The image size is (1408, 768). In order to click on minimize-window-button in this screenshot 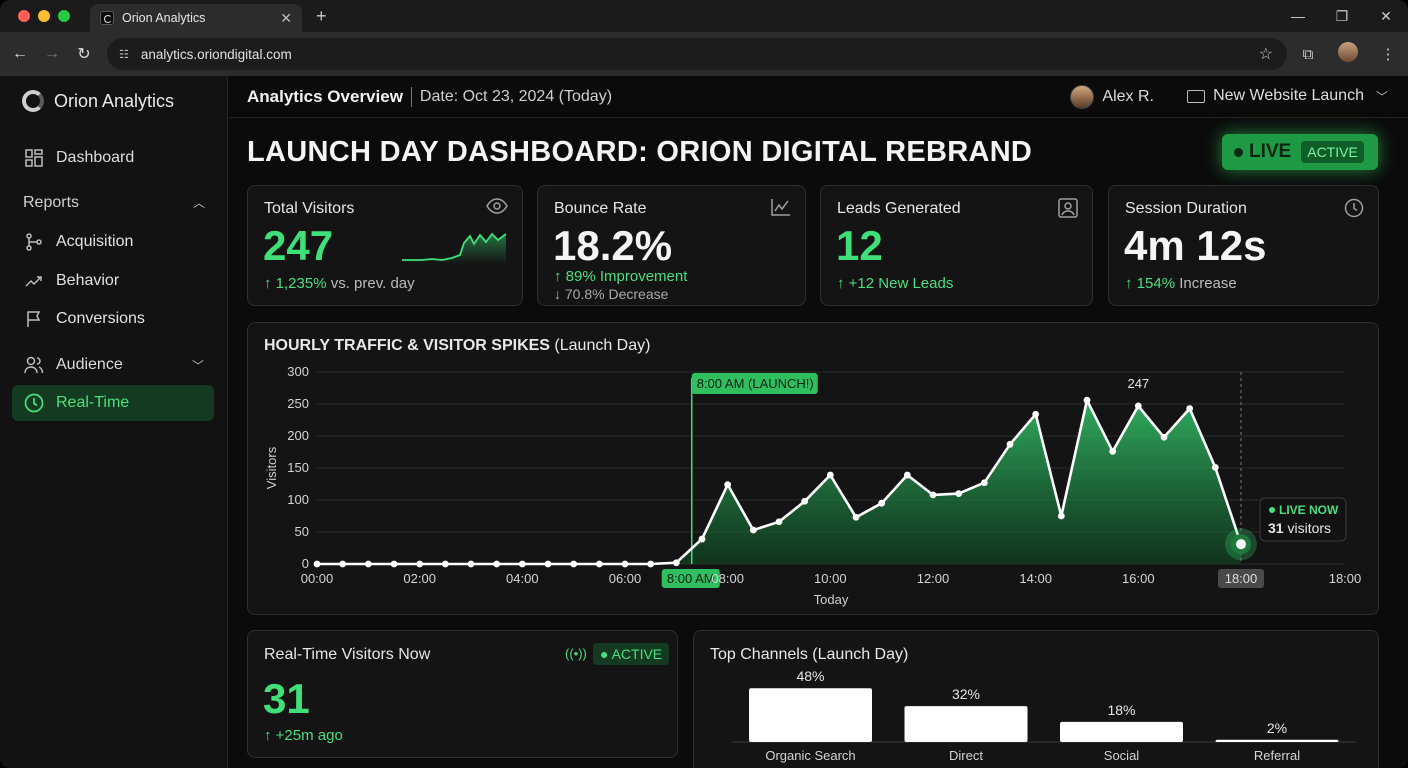, I will do `click(44, 16)`.